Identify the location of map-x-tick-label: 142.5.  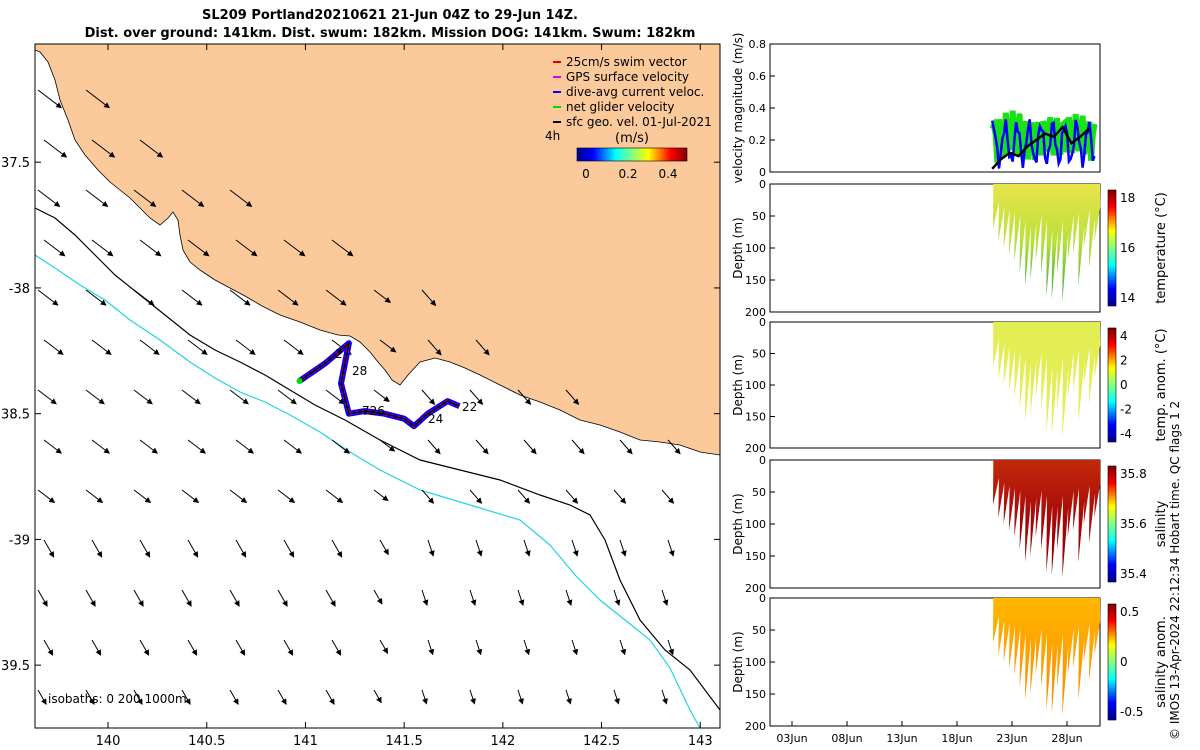
(601, 741).